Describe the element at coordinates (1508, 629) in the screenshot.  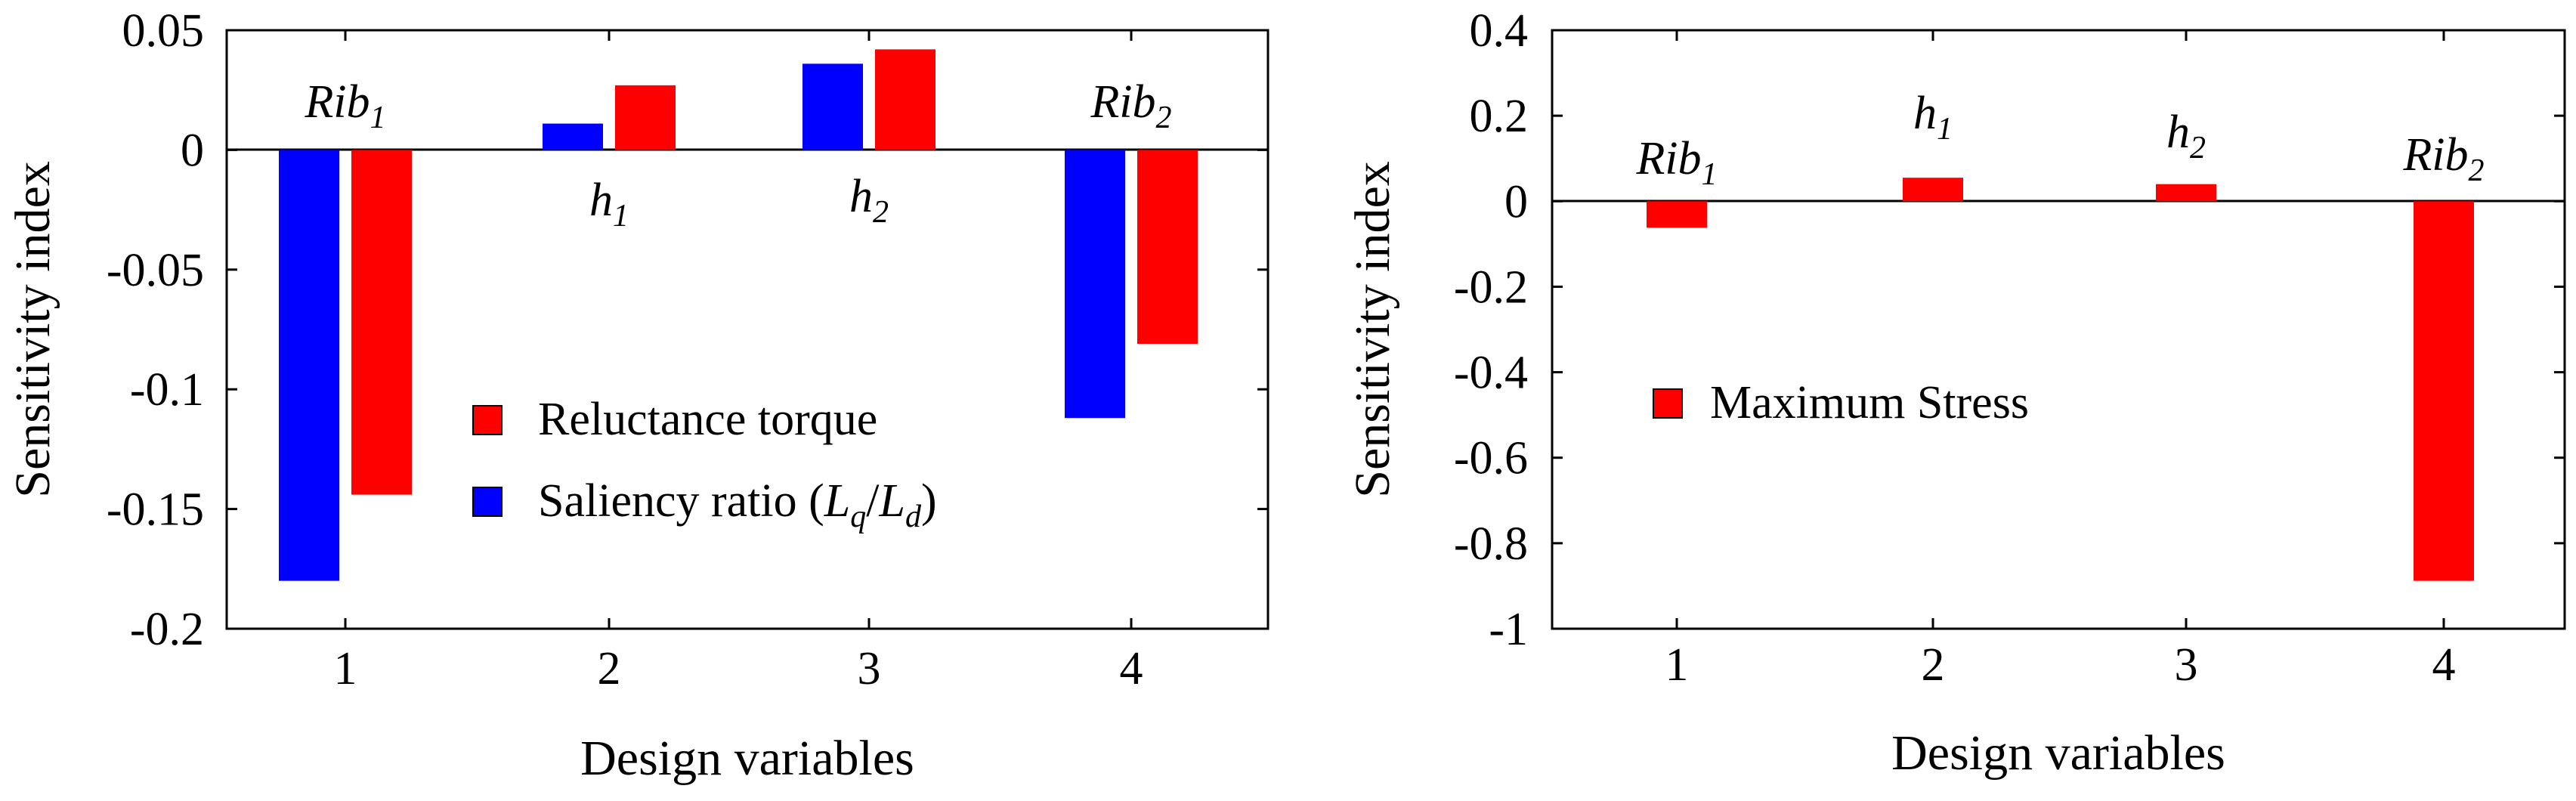
I see `y-tick-label: -1` at that location.